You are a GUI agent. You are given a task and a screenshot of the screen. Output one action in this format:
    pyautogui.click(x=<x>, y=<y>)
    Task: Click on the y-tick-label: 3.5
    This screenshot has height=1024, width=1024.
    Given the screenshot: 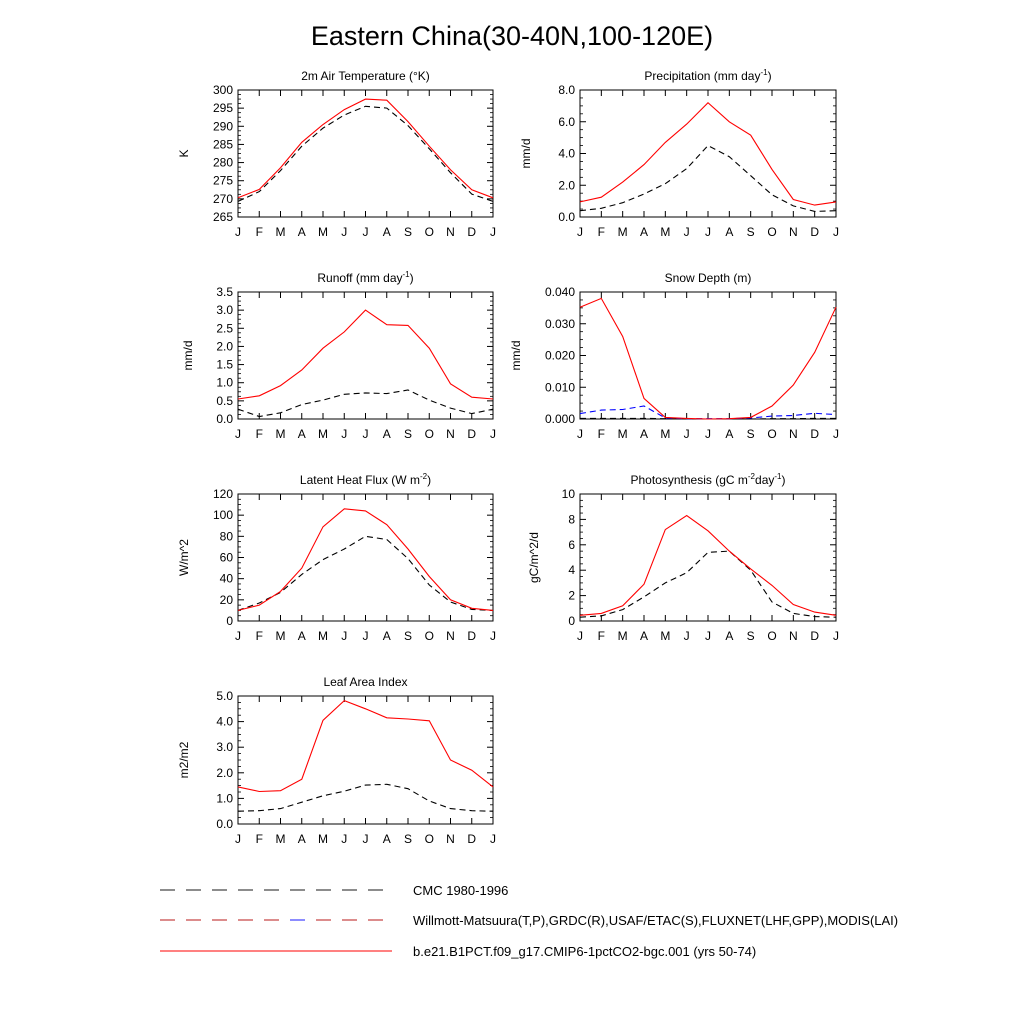 What is the action you would take?
    pyautogui.click(x=224, y=292)
    